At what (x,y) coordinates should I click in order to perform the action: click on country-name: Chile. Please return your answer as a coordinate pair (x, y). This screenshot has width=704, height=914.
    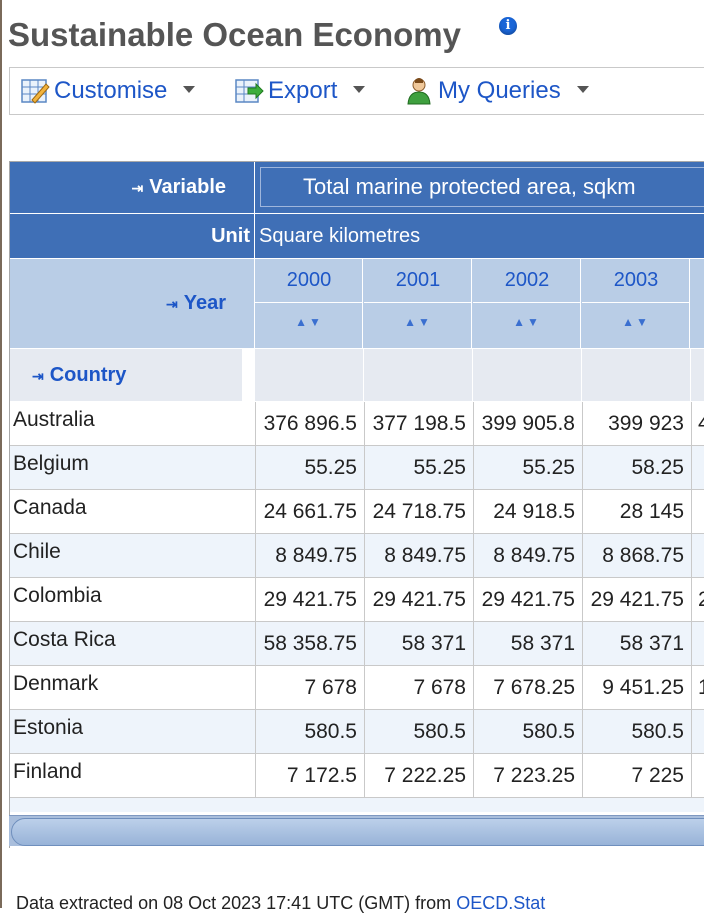
    Looking at the image, I should click on (37, 551).